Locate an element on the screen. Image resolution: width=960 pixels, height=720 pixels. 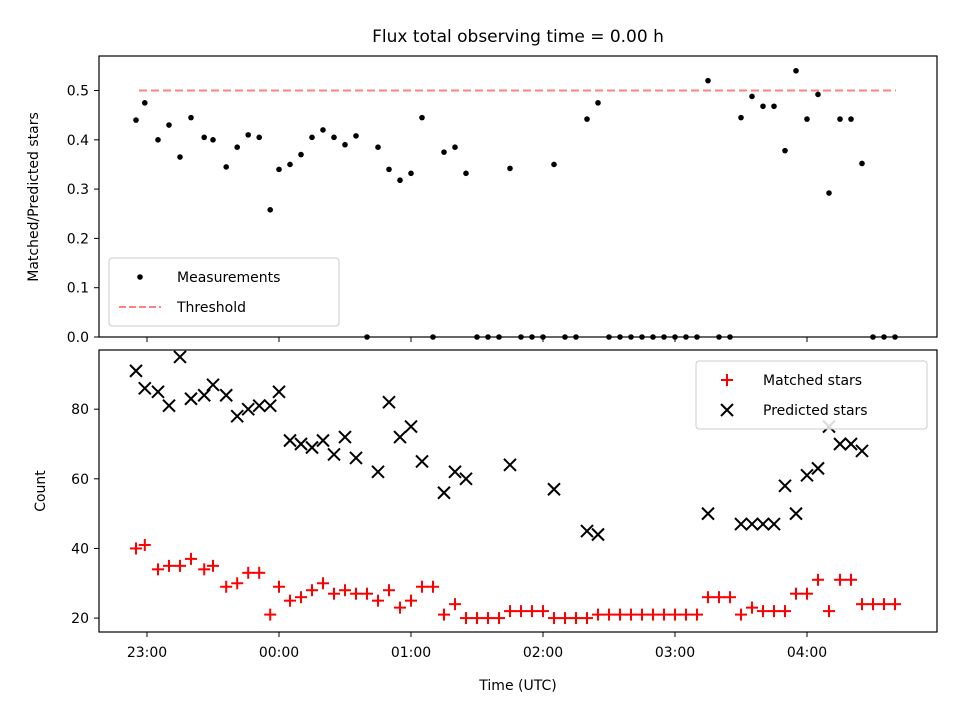
bottom-y-ticks: 20 40 60 80 is located at coordinates (85, 514).